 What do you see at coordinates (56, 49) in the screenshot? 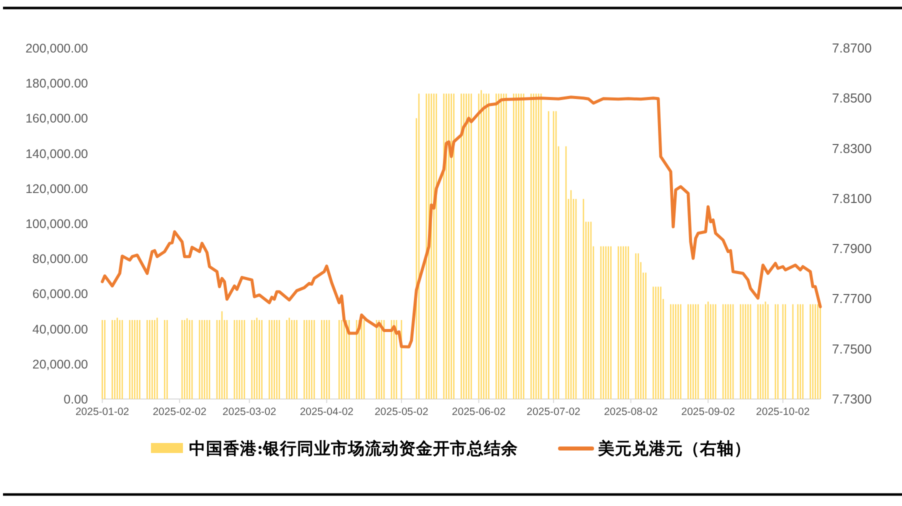
I see `y-tick-label: 200,000.00` at bounding box center [56, 49].